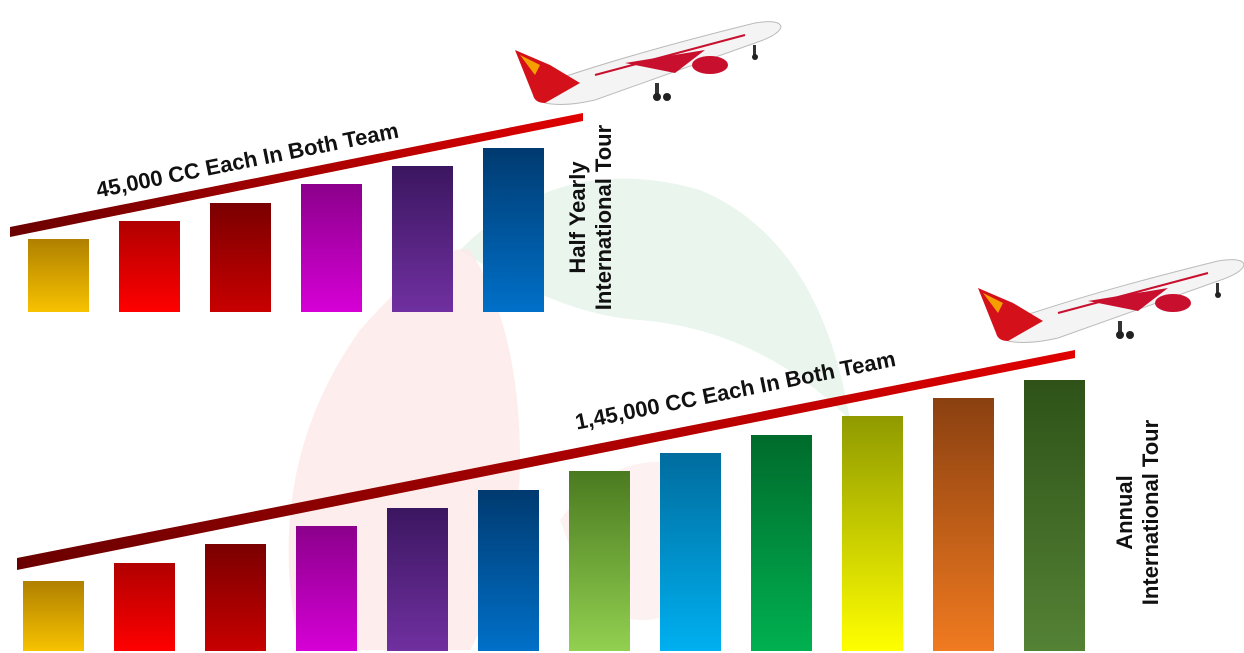  I want to click on top-side-label: Half Yearly International Tour, so click(591, 217).